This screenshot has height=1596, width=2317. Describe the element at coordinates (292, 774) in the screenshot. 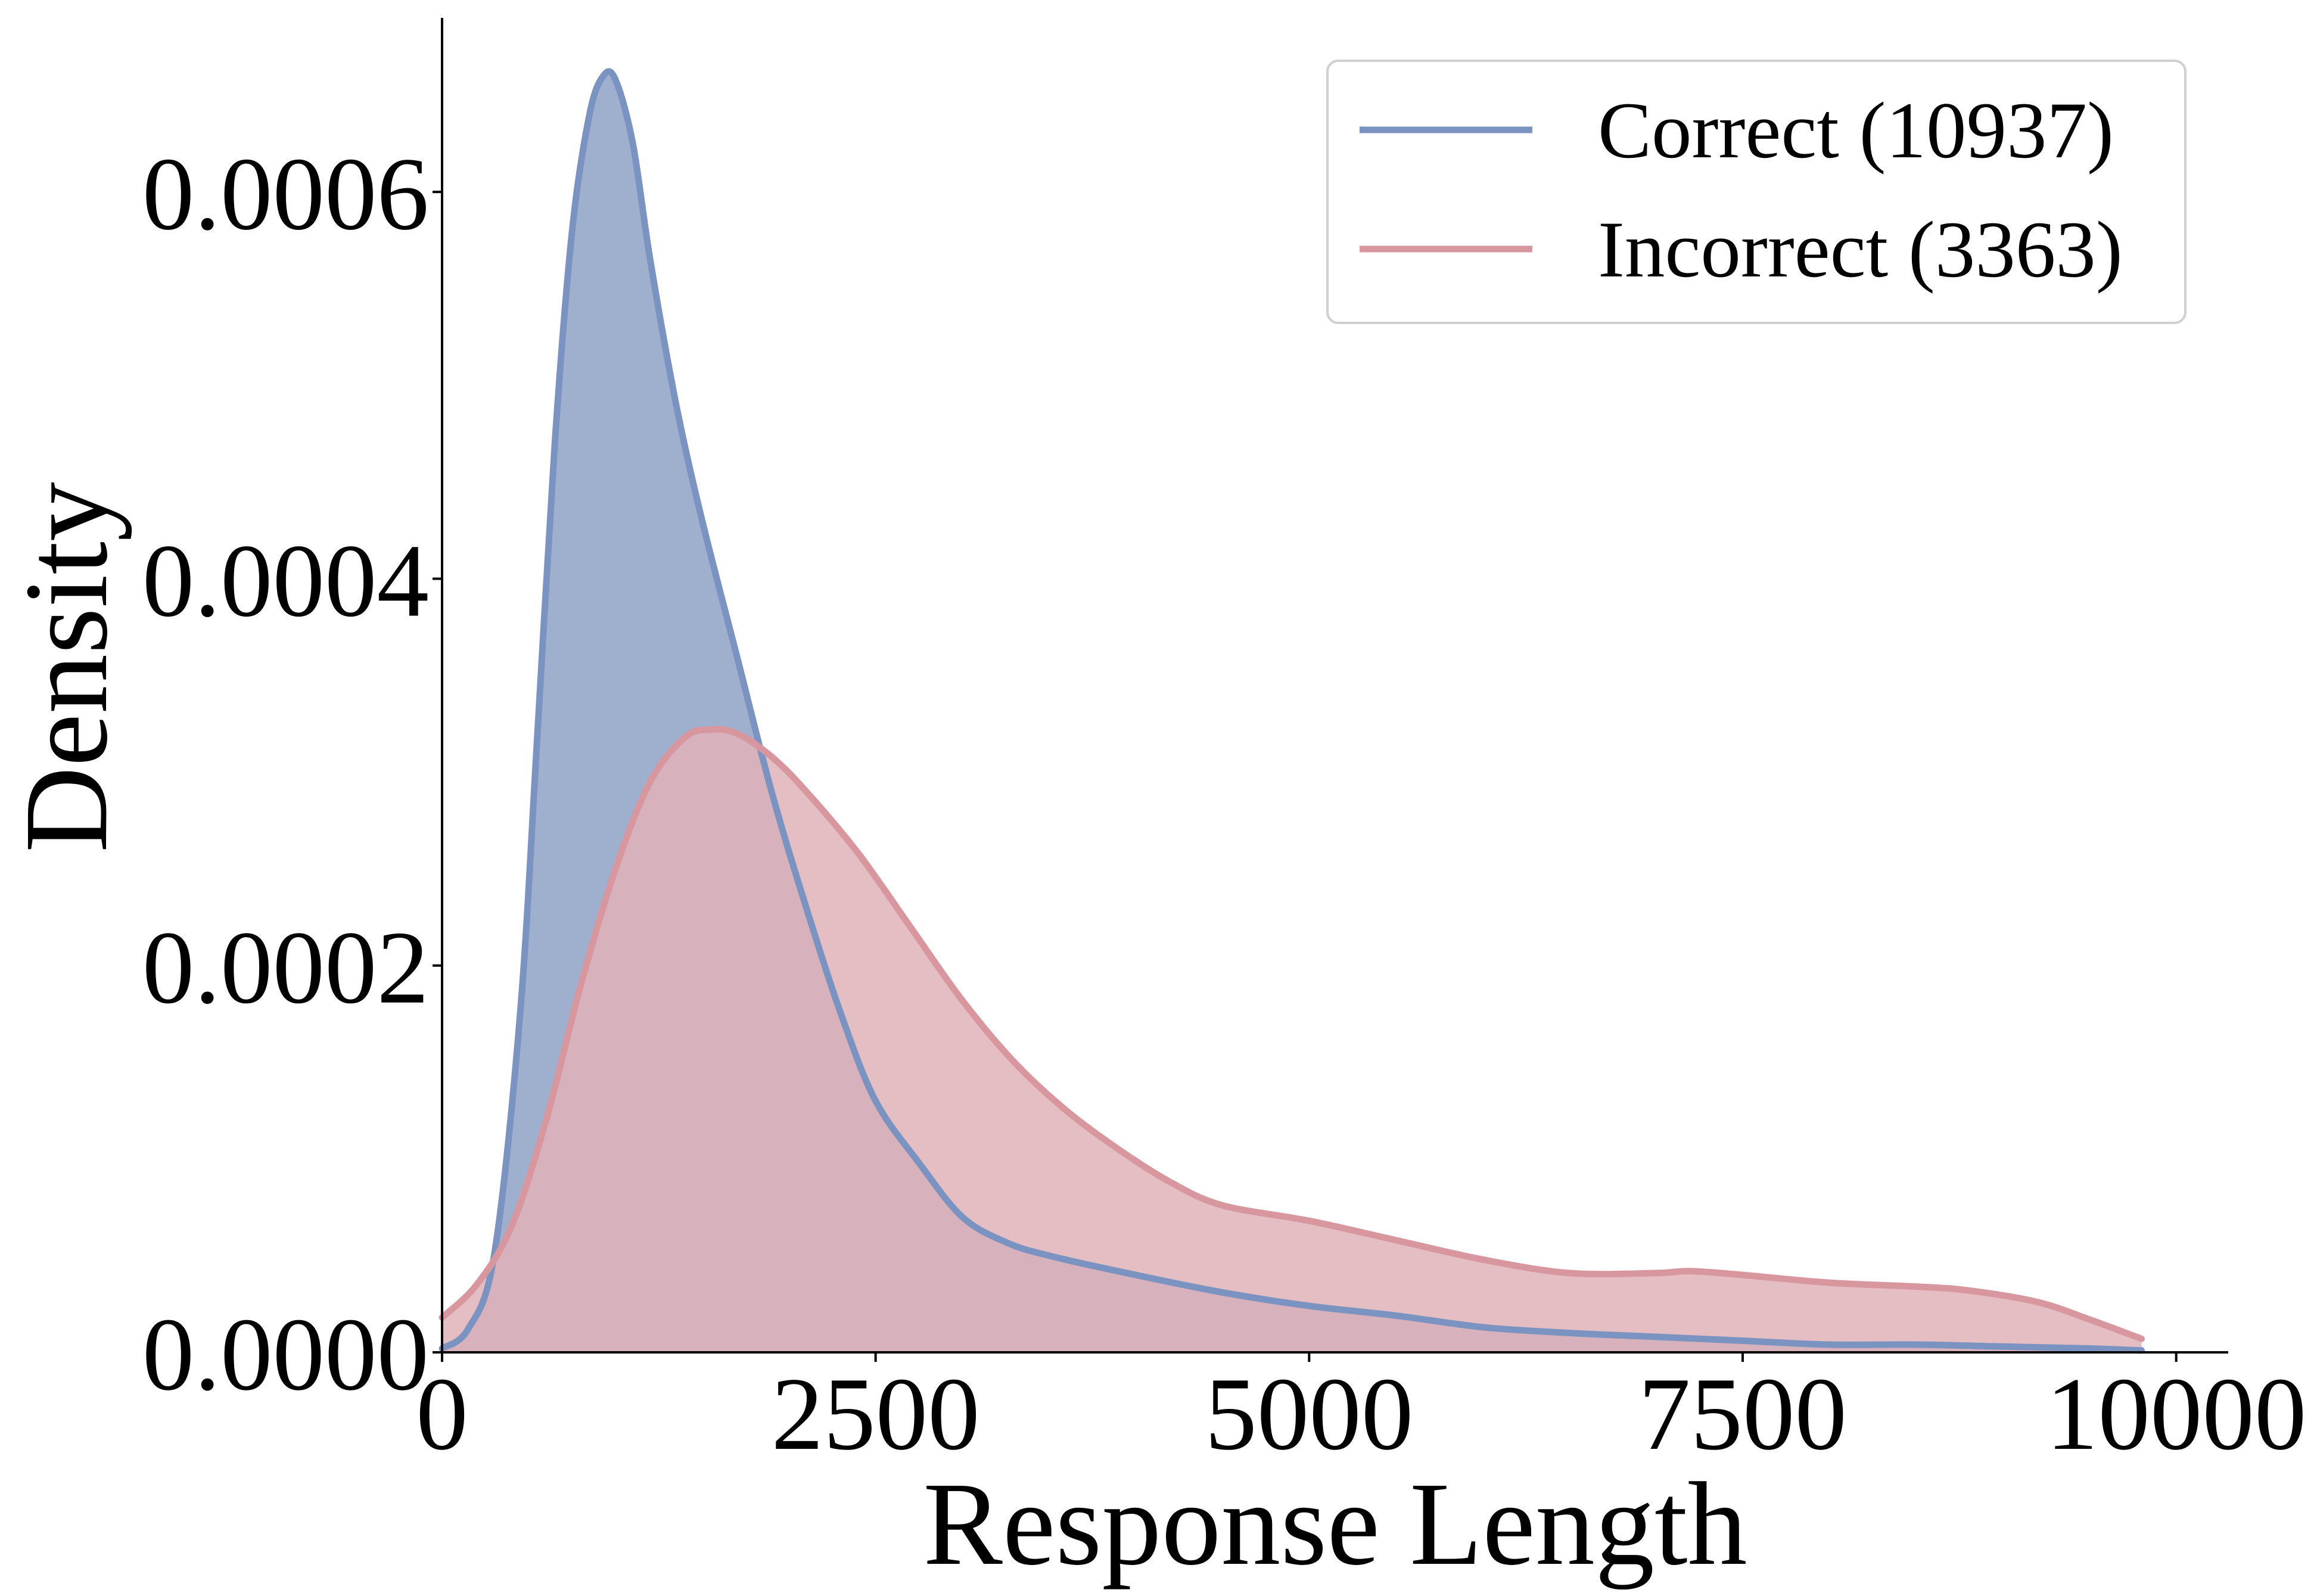

I see `y-ticks: 0.0000 0.0002 0.0004 0.0006` at that location.